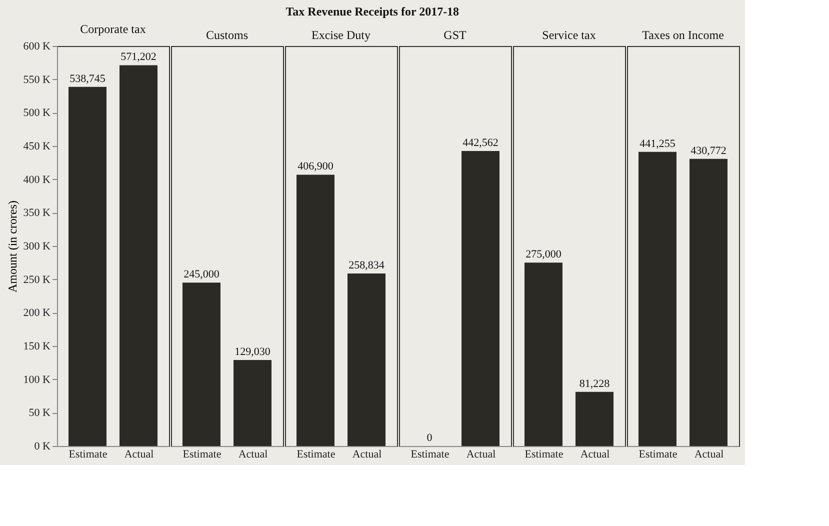 The image size is (829, 526). Describe the element at coordinates (594, 384) in the screenshot. I see `data-label: 81,228` at that location.